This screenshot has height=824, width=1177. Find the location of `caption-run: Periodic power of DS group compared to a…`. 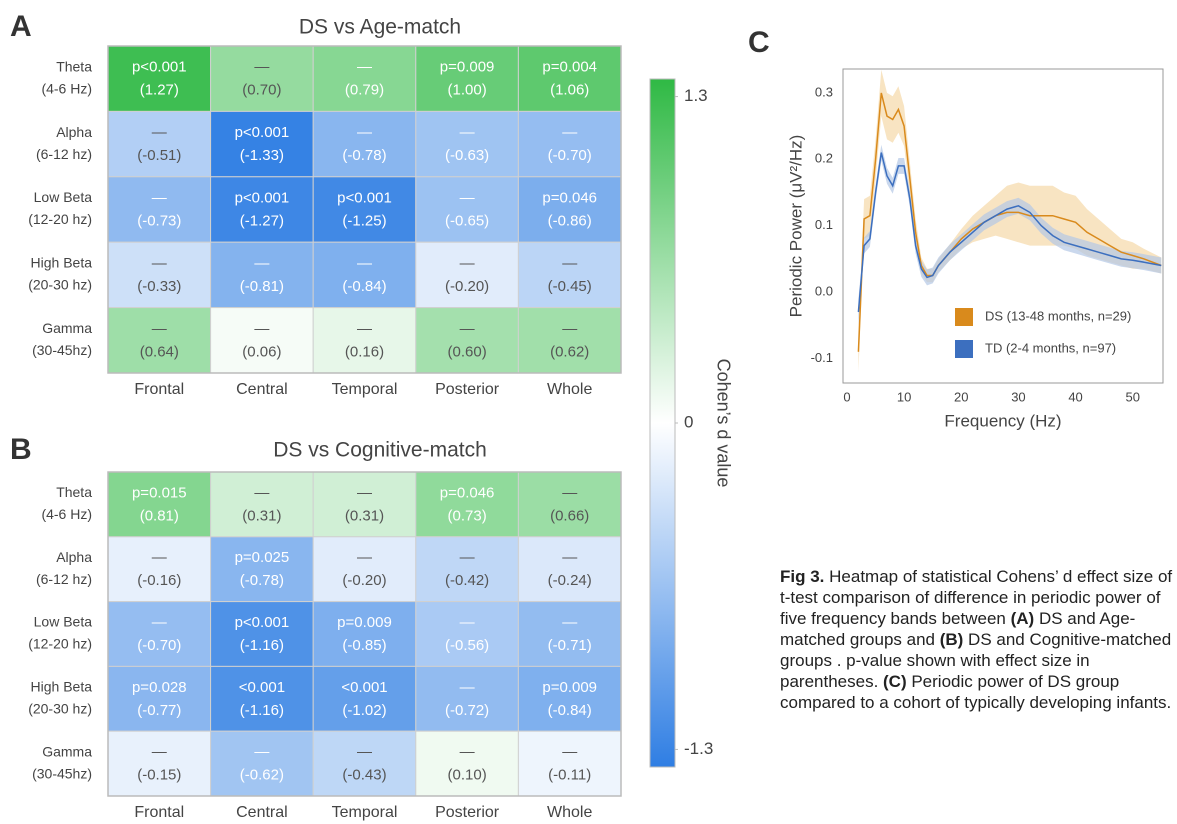

caption-run: Periodic power of DS group compared to a… is located at coordinates (976, 692).